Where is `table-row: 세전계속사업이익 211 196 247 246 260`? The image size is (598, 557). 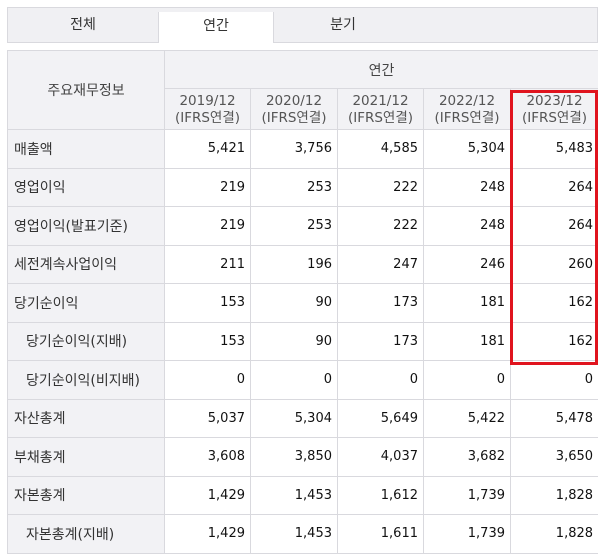
table-row: 세전계속사업이익 211 196 247 246 260 is located at coordinates (302, 264).